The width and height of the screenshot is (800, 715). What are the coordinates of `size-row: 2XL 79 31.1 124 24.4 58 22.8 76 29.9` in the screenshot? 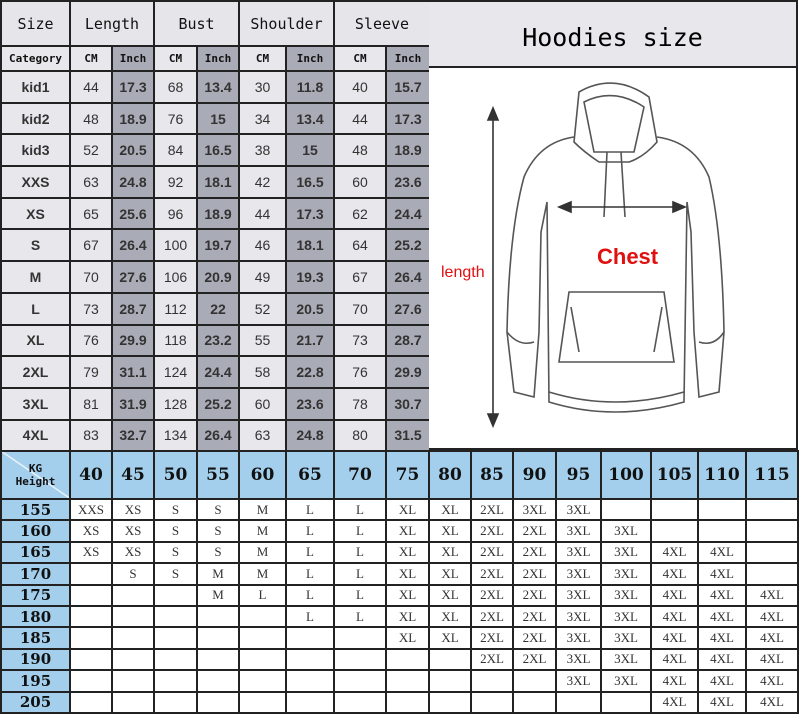 It's located at (215, 372).